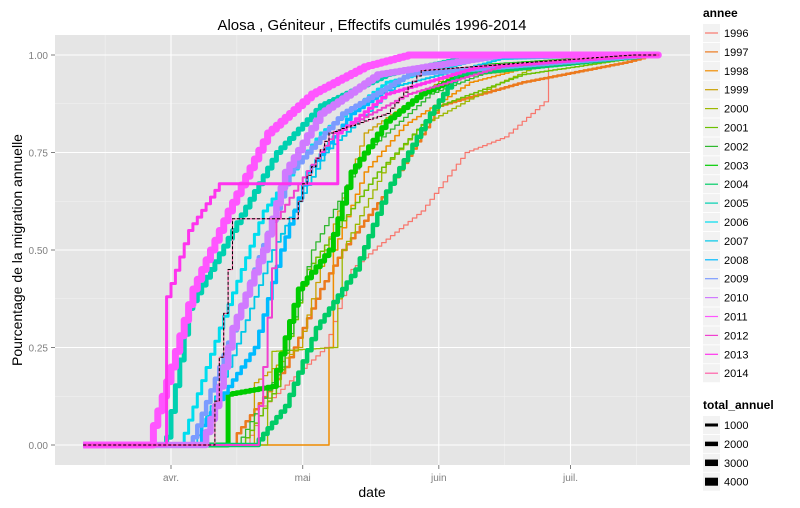 The image size is (800, 508). I want to click on size-legend-label: 1000, so click(736, 426).